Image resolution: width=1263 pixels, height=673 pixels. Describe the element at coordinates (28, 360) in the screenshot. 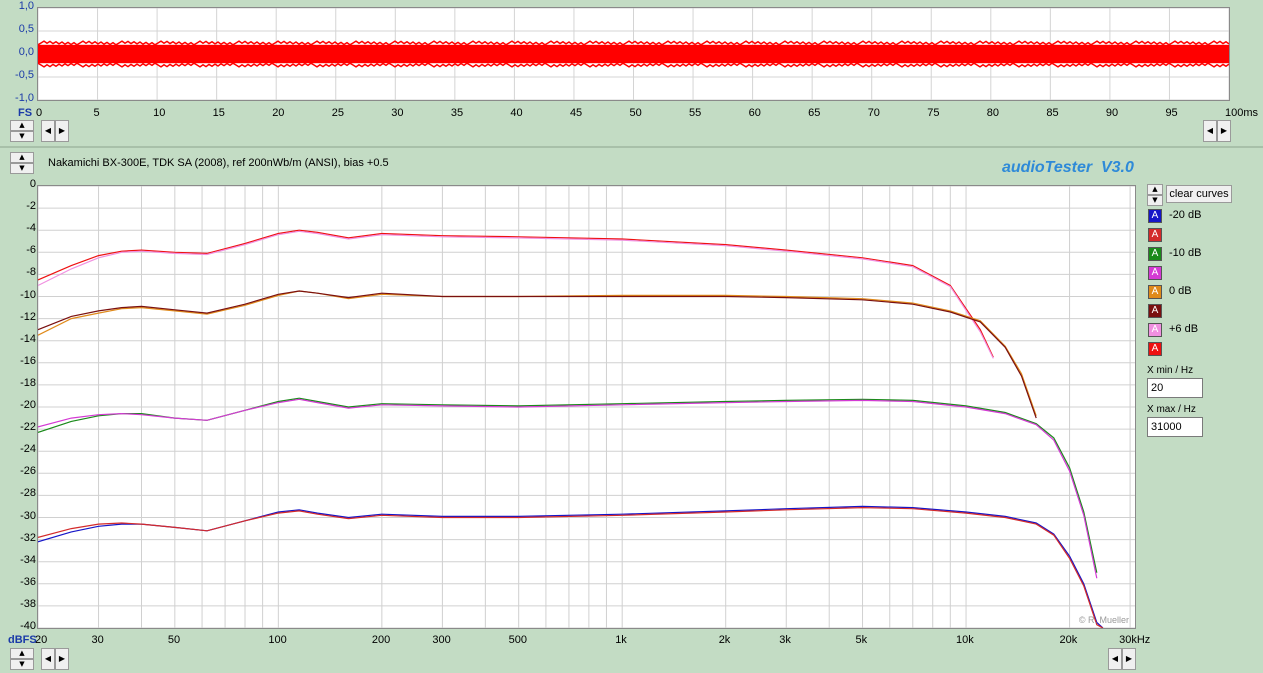

I see `frequency-y-tick-label: -16` at that location.